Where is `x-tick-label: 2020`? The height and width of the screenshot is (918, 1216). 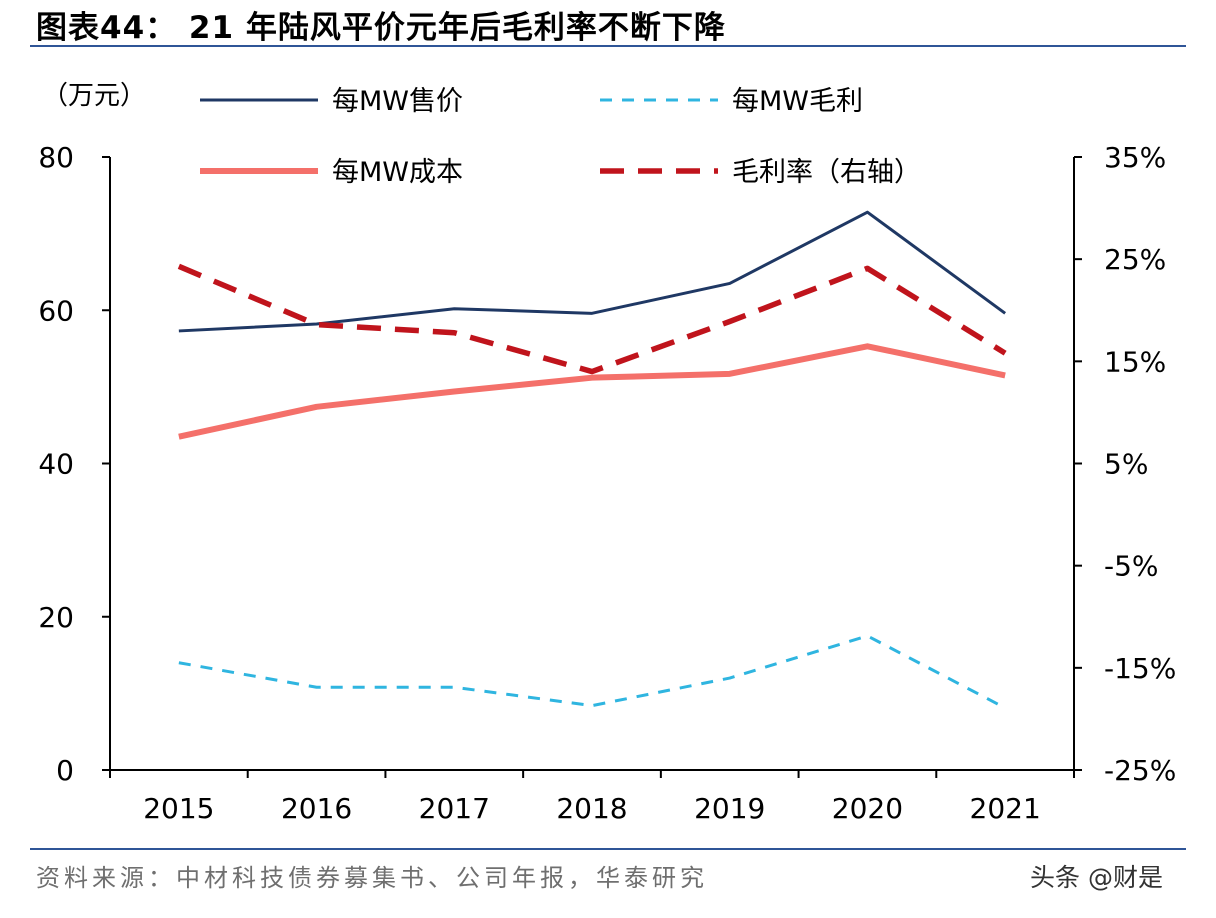
x-tick-label: 2020 is located at coordinates (867, 808).